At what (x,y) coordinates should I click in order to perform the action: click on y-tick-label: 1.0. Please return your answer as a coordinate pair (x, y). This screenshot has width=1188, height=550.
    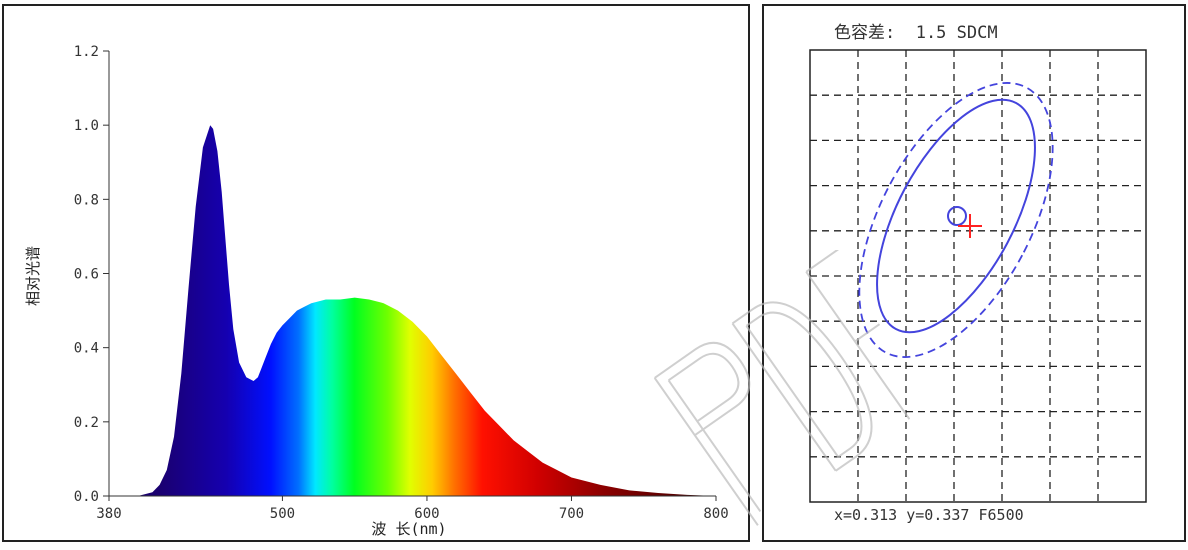
    Looking at the image, I should click on (86, 126).